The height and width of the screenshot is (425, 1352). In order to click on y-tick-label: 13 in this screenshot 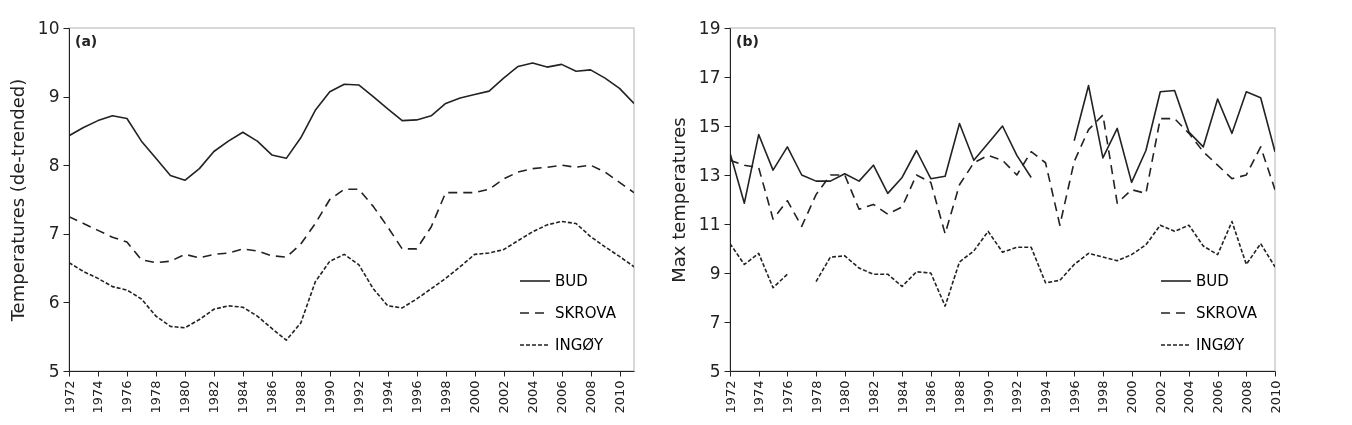, I will do `click(709, 174)`.